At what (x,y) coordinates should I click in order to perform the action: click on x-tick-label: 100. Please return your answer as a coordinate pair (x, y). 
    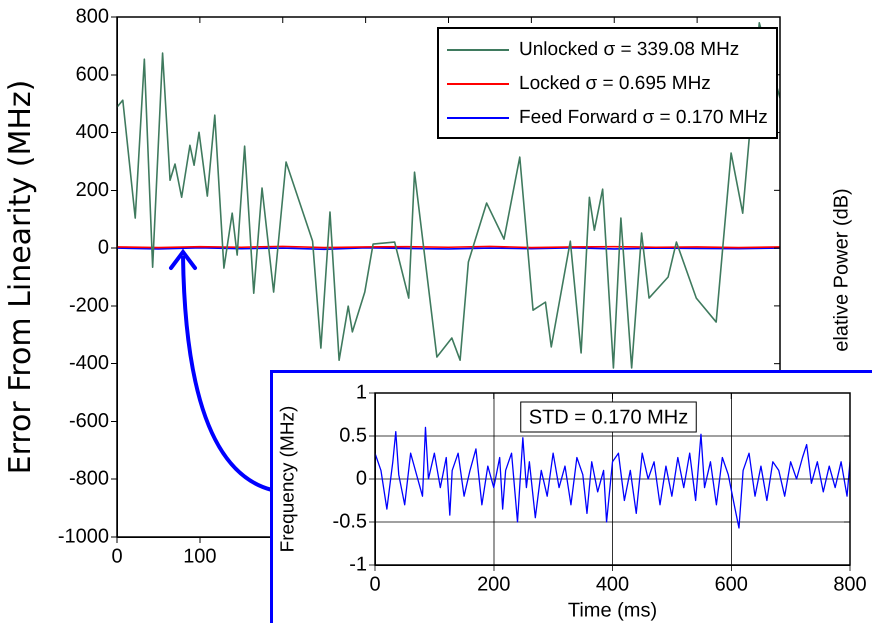
    Looking at the image, I should click on (200, 557).